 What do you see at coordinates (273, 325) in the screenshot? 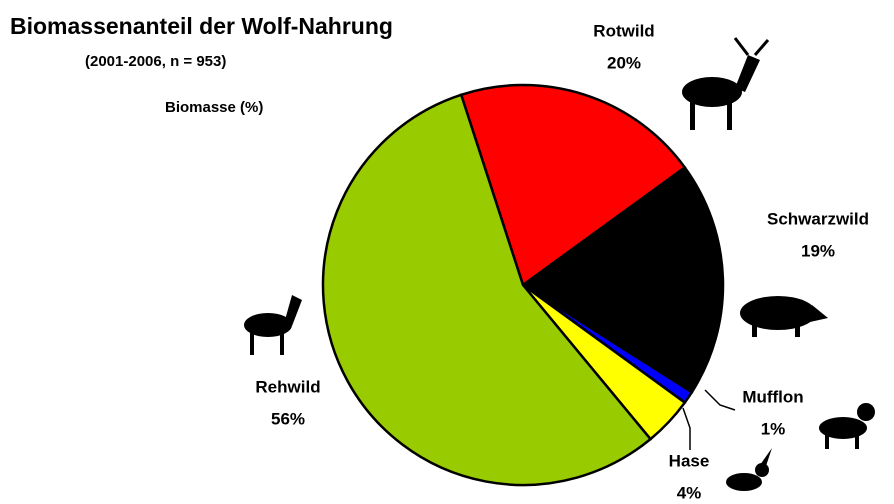
I see `roe-icon` at bounding box center [273, 325].